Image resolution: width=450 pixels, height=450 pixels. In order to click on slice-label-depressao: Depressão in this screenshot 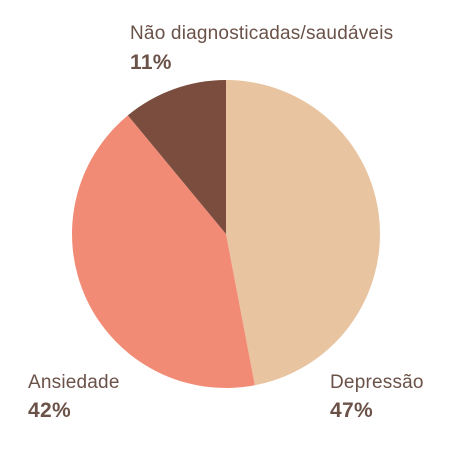, I will do `click(377, 382)`.